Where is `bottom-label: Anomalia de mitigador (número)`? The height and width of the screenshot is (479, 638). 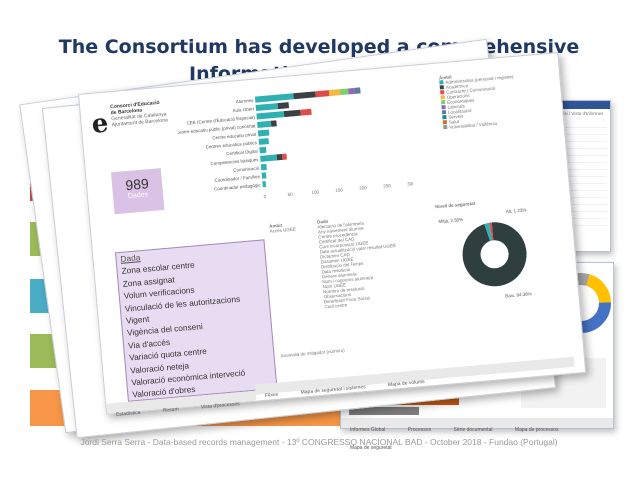 bottom-label: Anomalia de mitigador (número) is located at coordinates (312, 353).